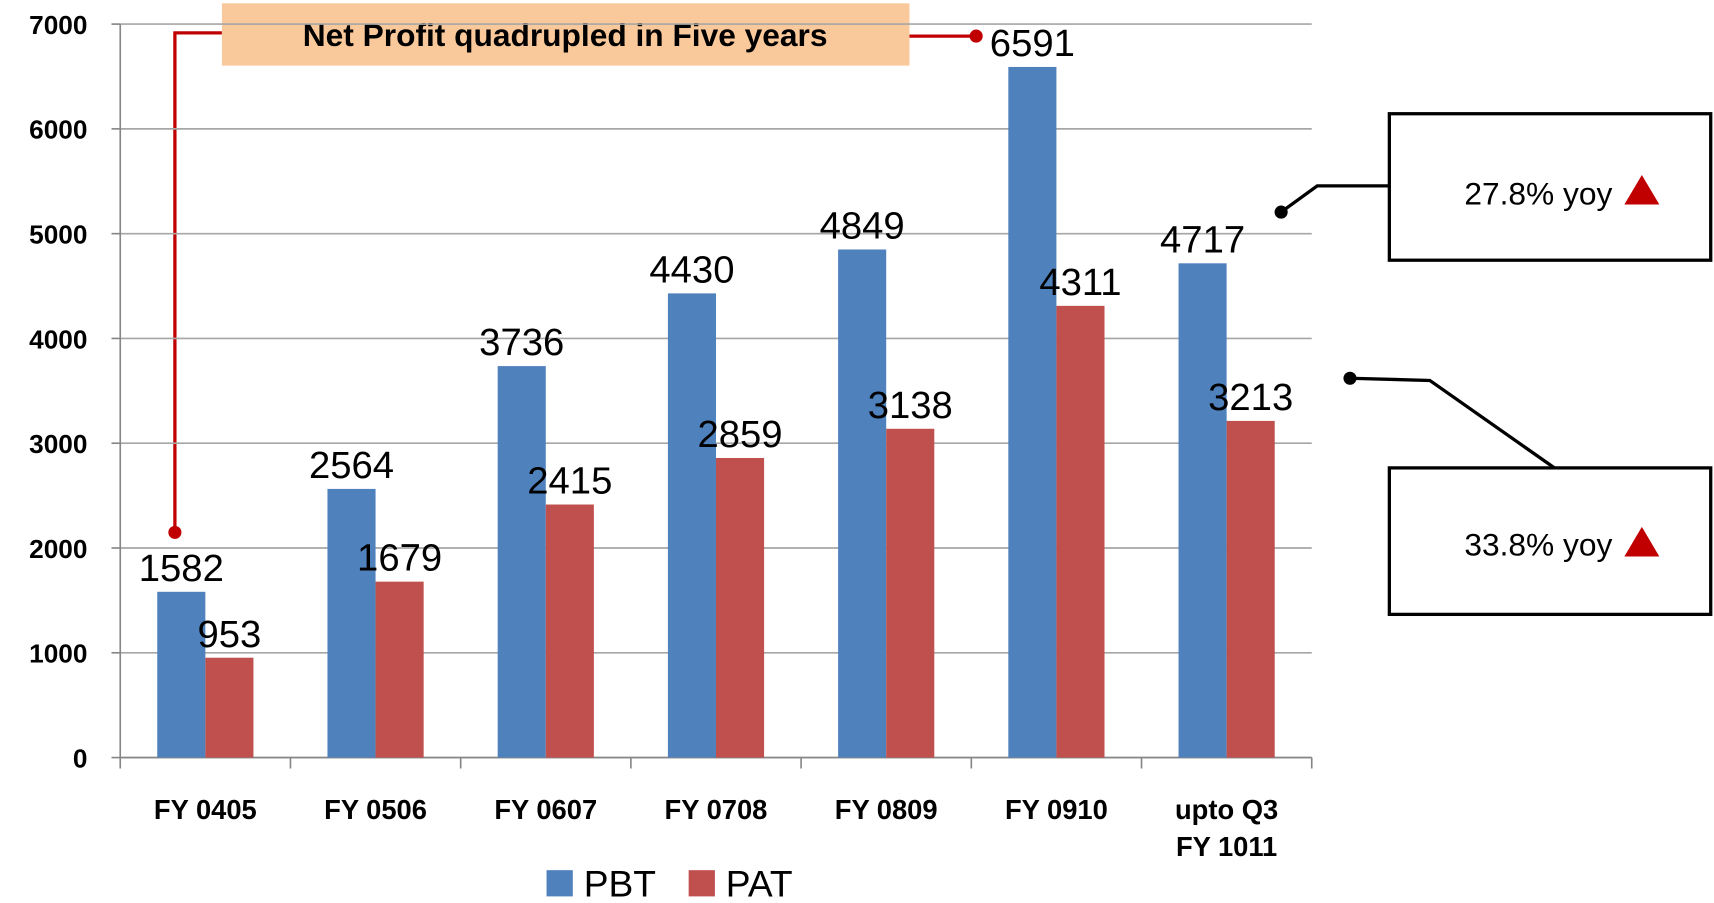 Image resolution: width=1714 pixels, height=903 pixels. Describe the element at coordinates (1538, 544) in the screenshot. I see `annotation: 33.8% yoy` at that location.